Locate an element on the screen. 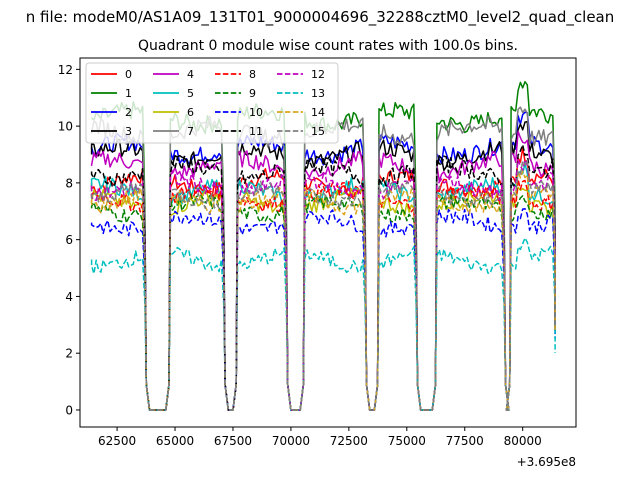  legend-box is located at coordinates (212, 103).